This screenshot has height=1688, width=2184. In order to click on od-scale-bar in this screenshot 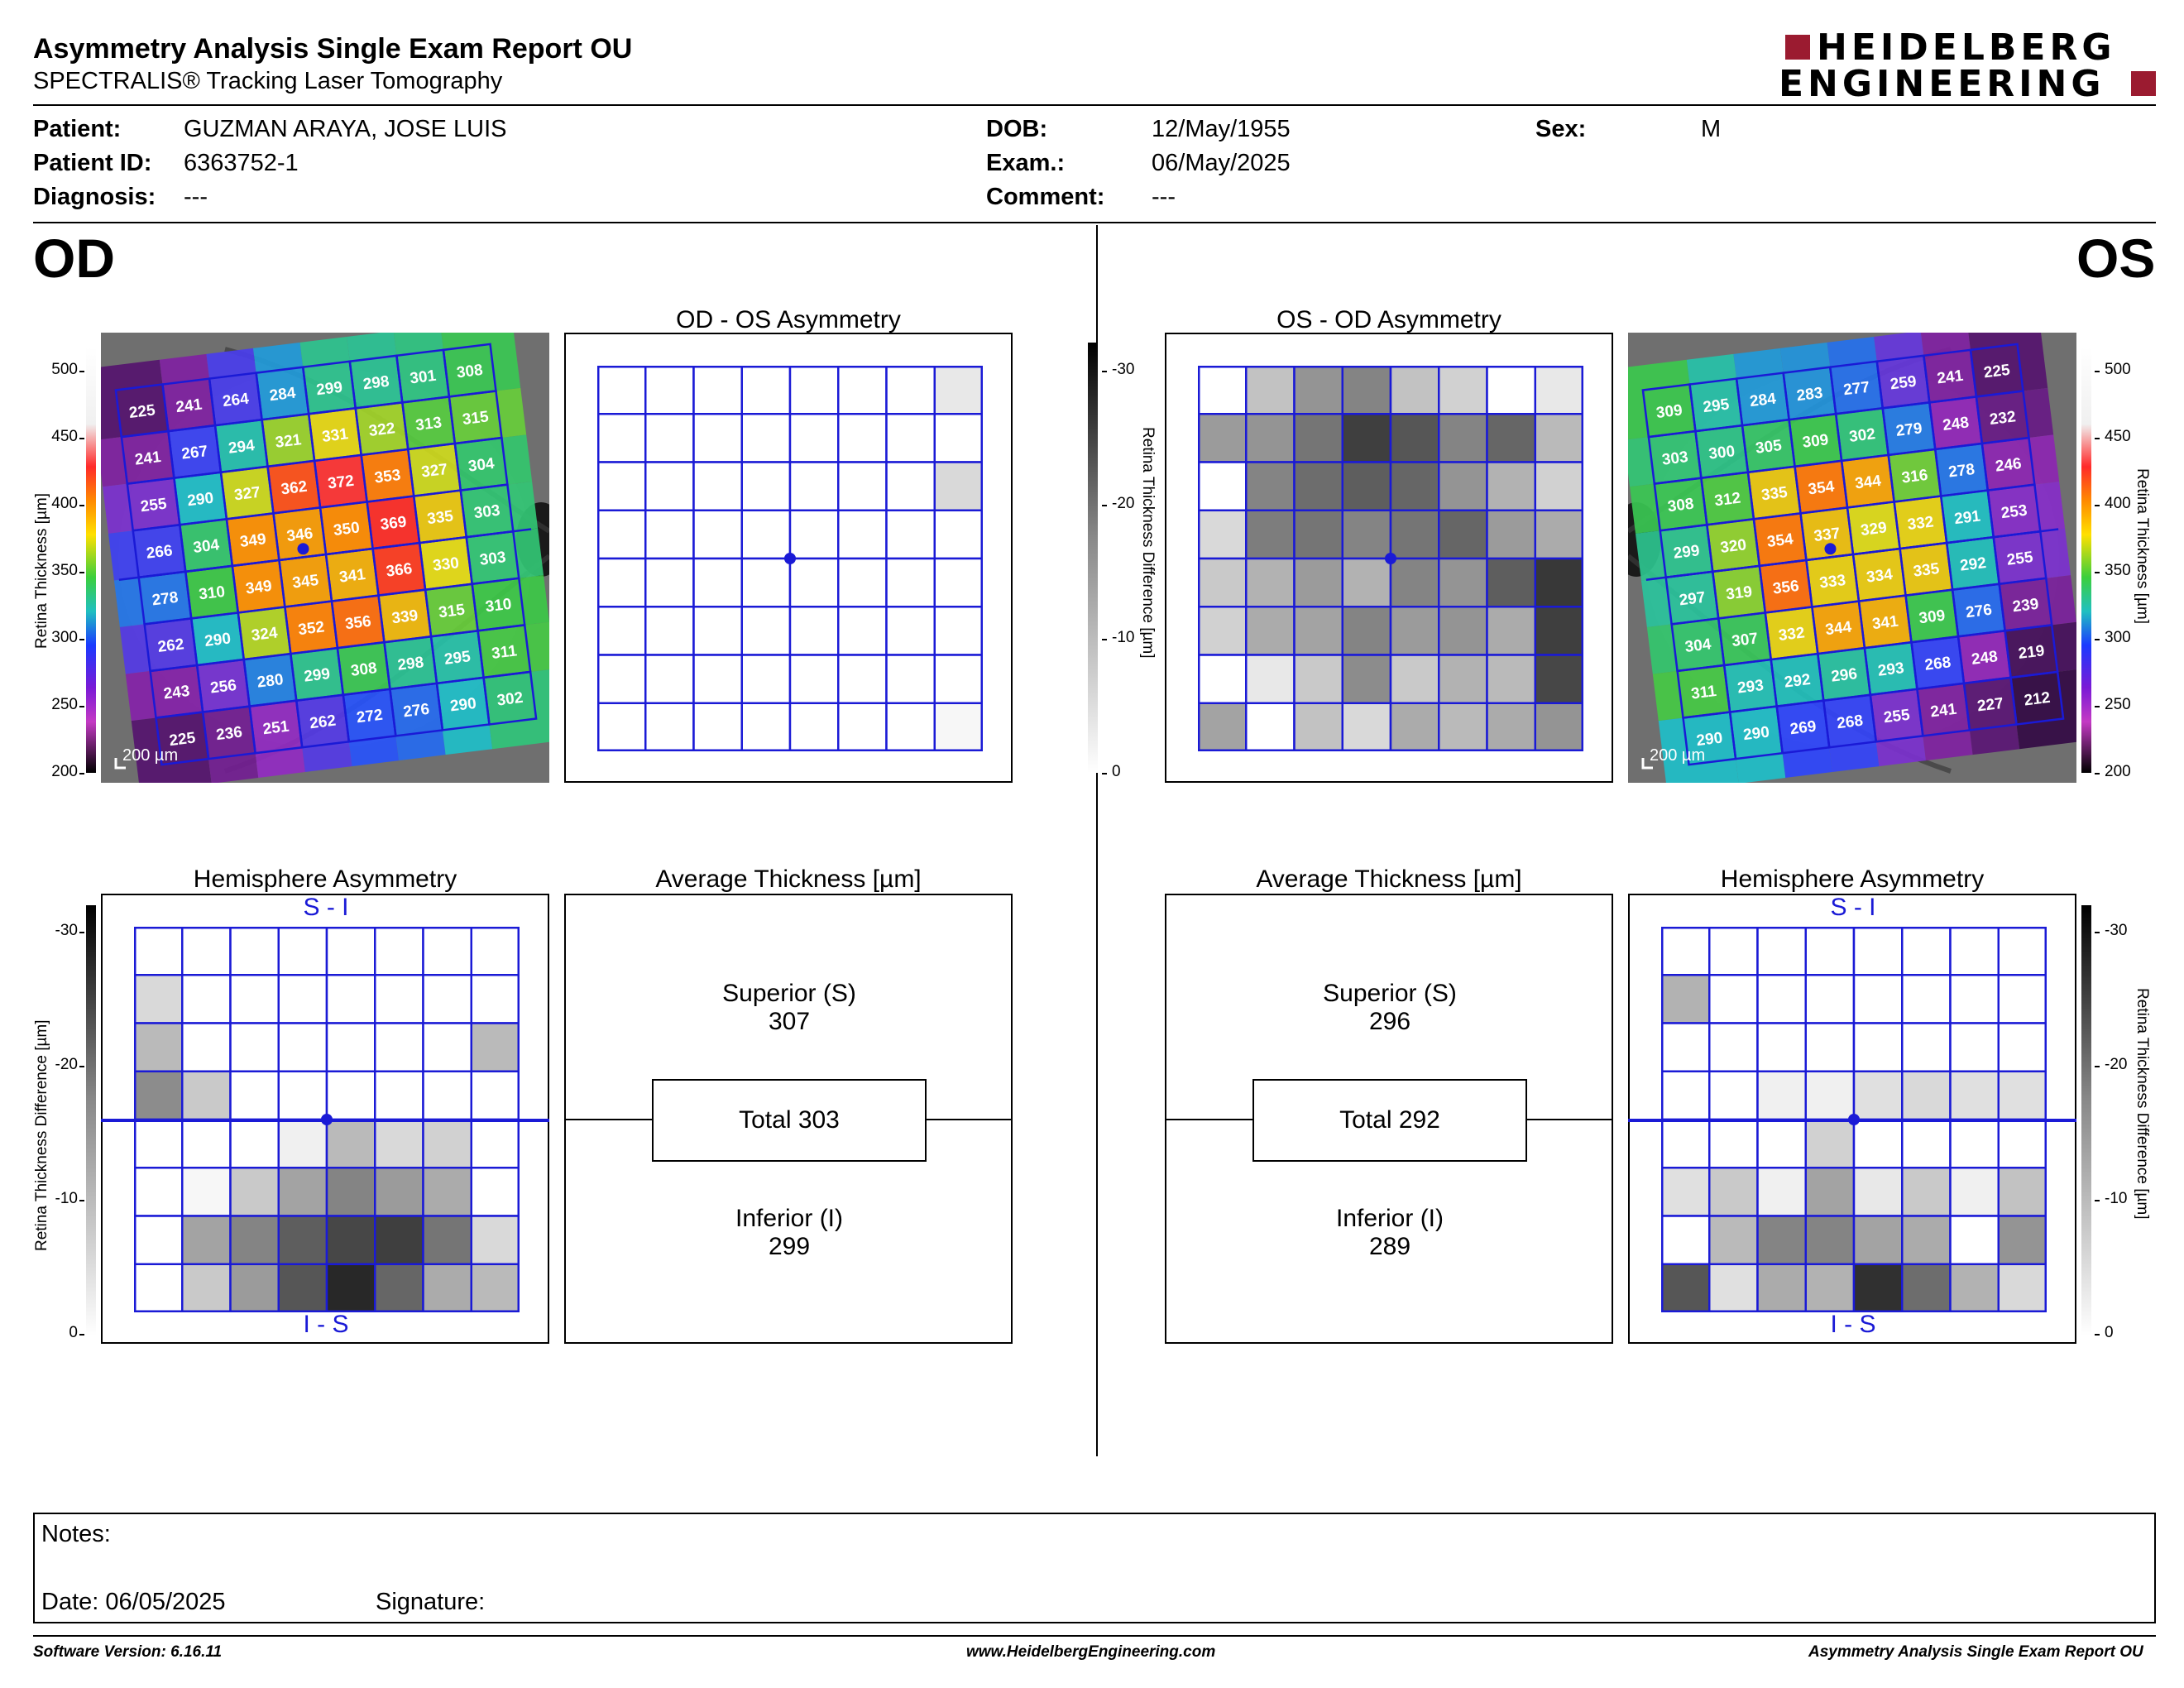, I will do `click(120, 764)`.